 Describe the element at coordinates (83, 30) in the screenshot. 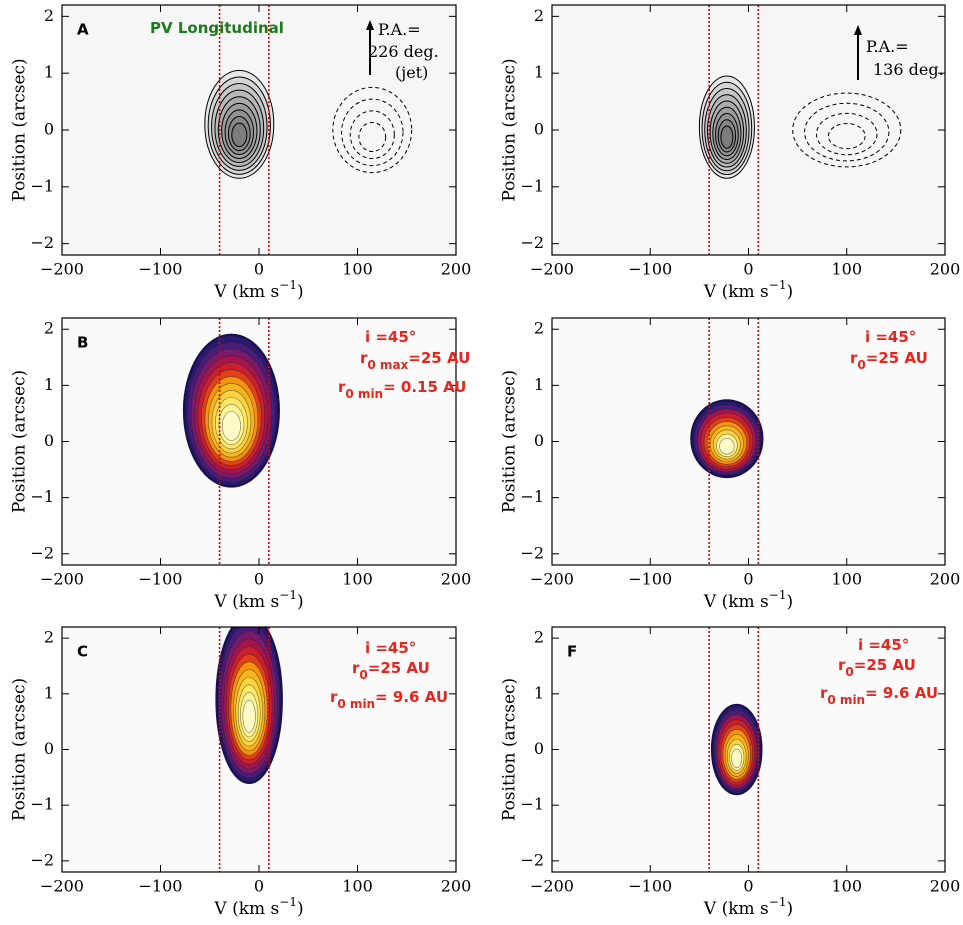

I see `panel-label: A` at that location.